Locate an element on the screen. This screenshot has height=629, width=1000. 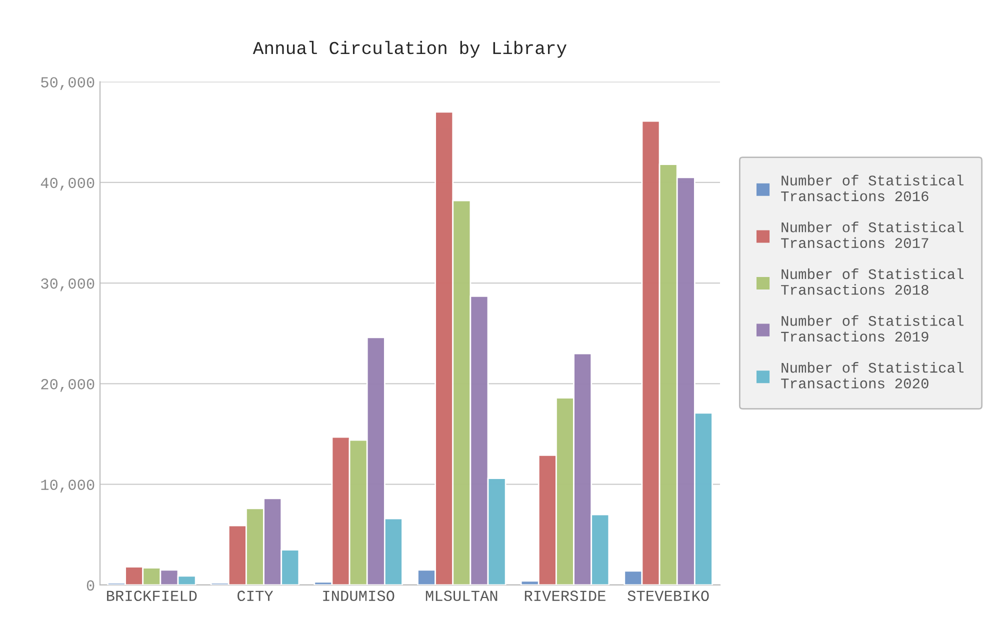
legend-label: Number of Statistical Transactions 2018 is located at coordinates (872, 281).